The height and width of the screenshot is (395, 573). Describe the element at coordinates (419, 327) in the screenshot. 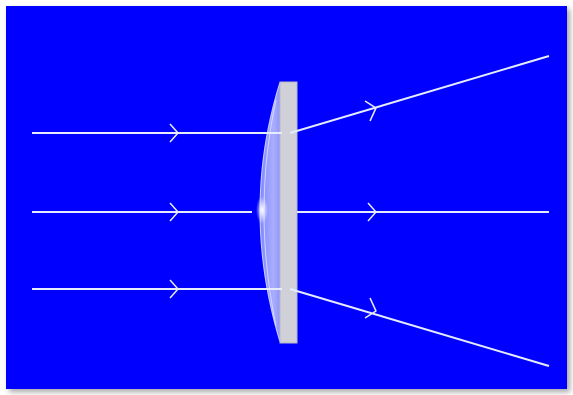

I see `refracted-ray-bottom` at that location.